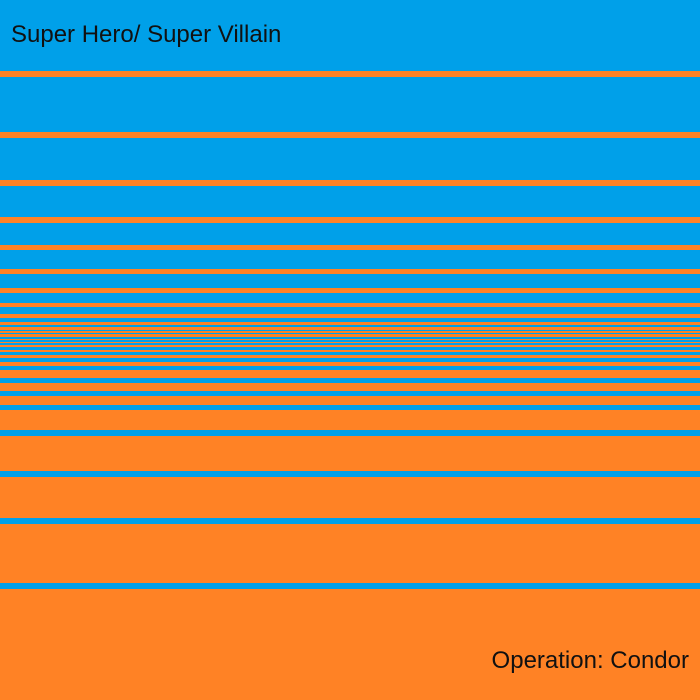 The width and height of the screenshot is (700, 700). Describe the element at coordinates (146, 34) in the screenshot. I see `artist-title: Super Hero/ Super Villain` at that location.